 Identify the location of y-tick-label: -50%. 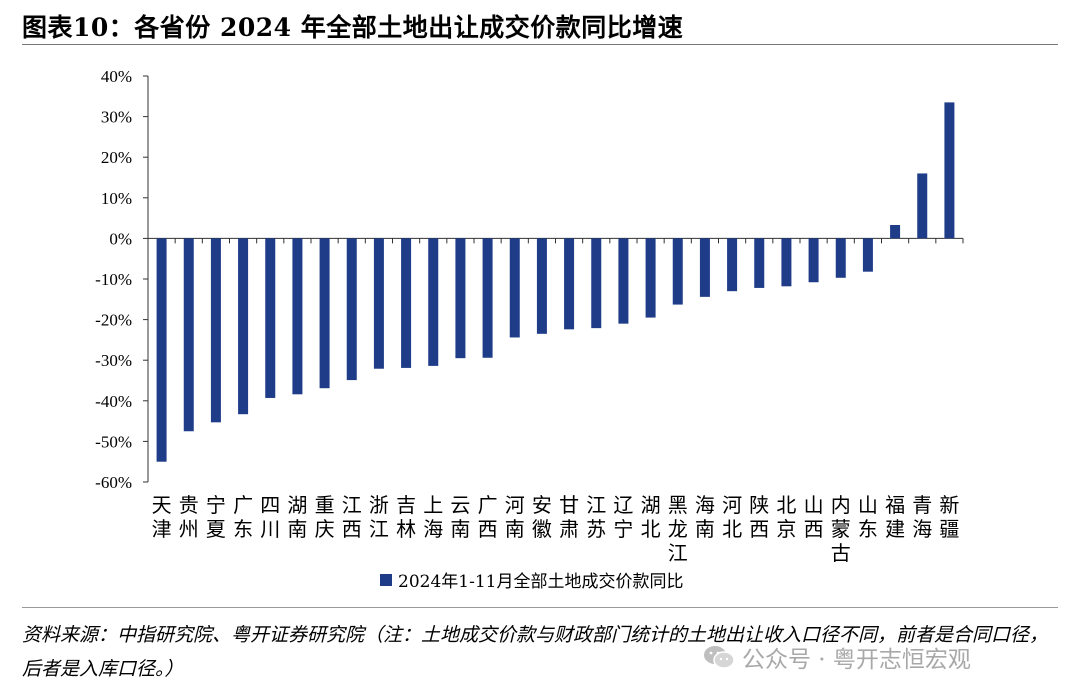
(113, 441).